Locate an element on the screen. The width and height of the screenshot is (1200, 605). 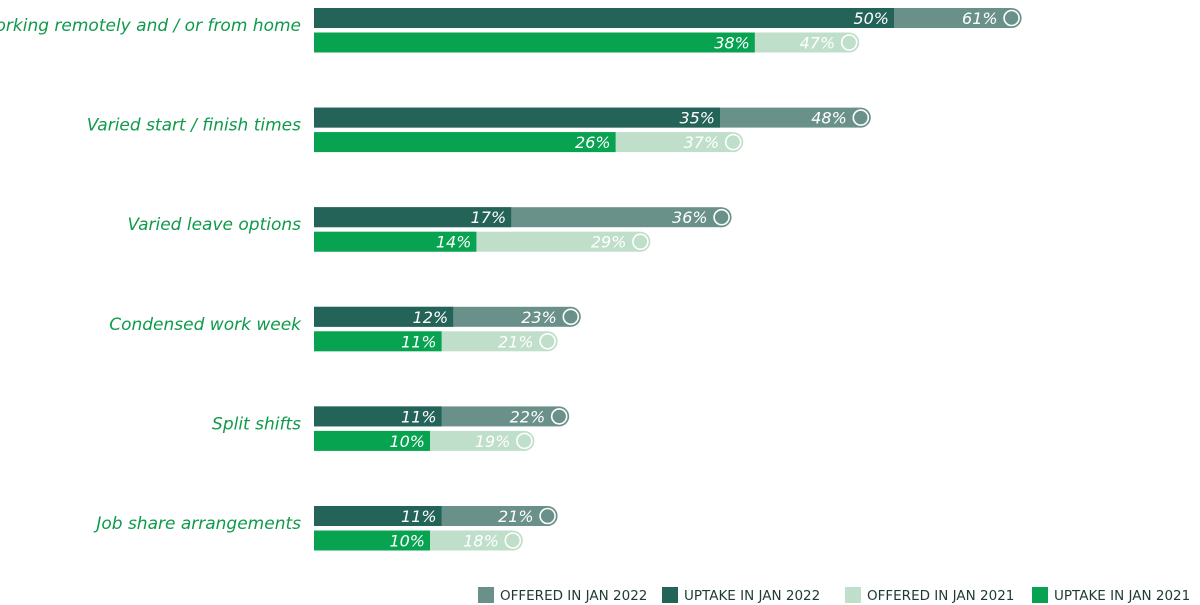
end-marker-2022-job-share-arrangements is located at coordinates (547, 516).